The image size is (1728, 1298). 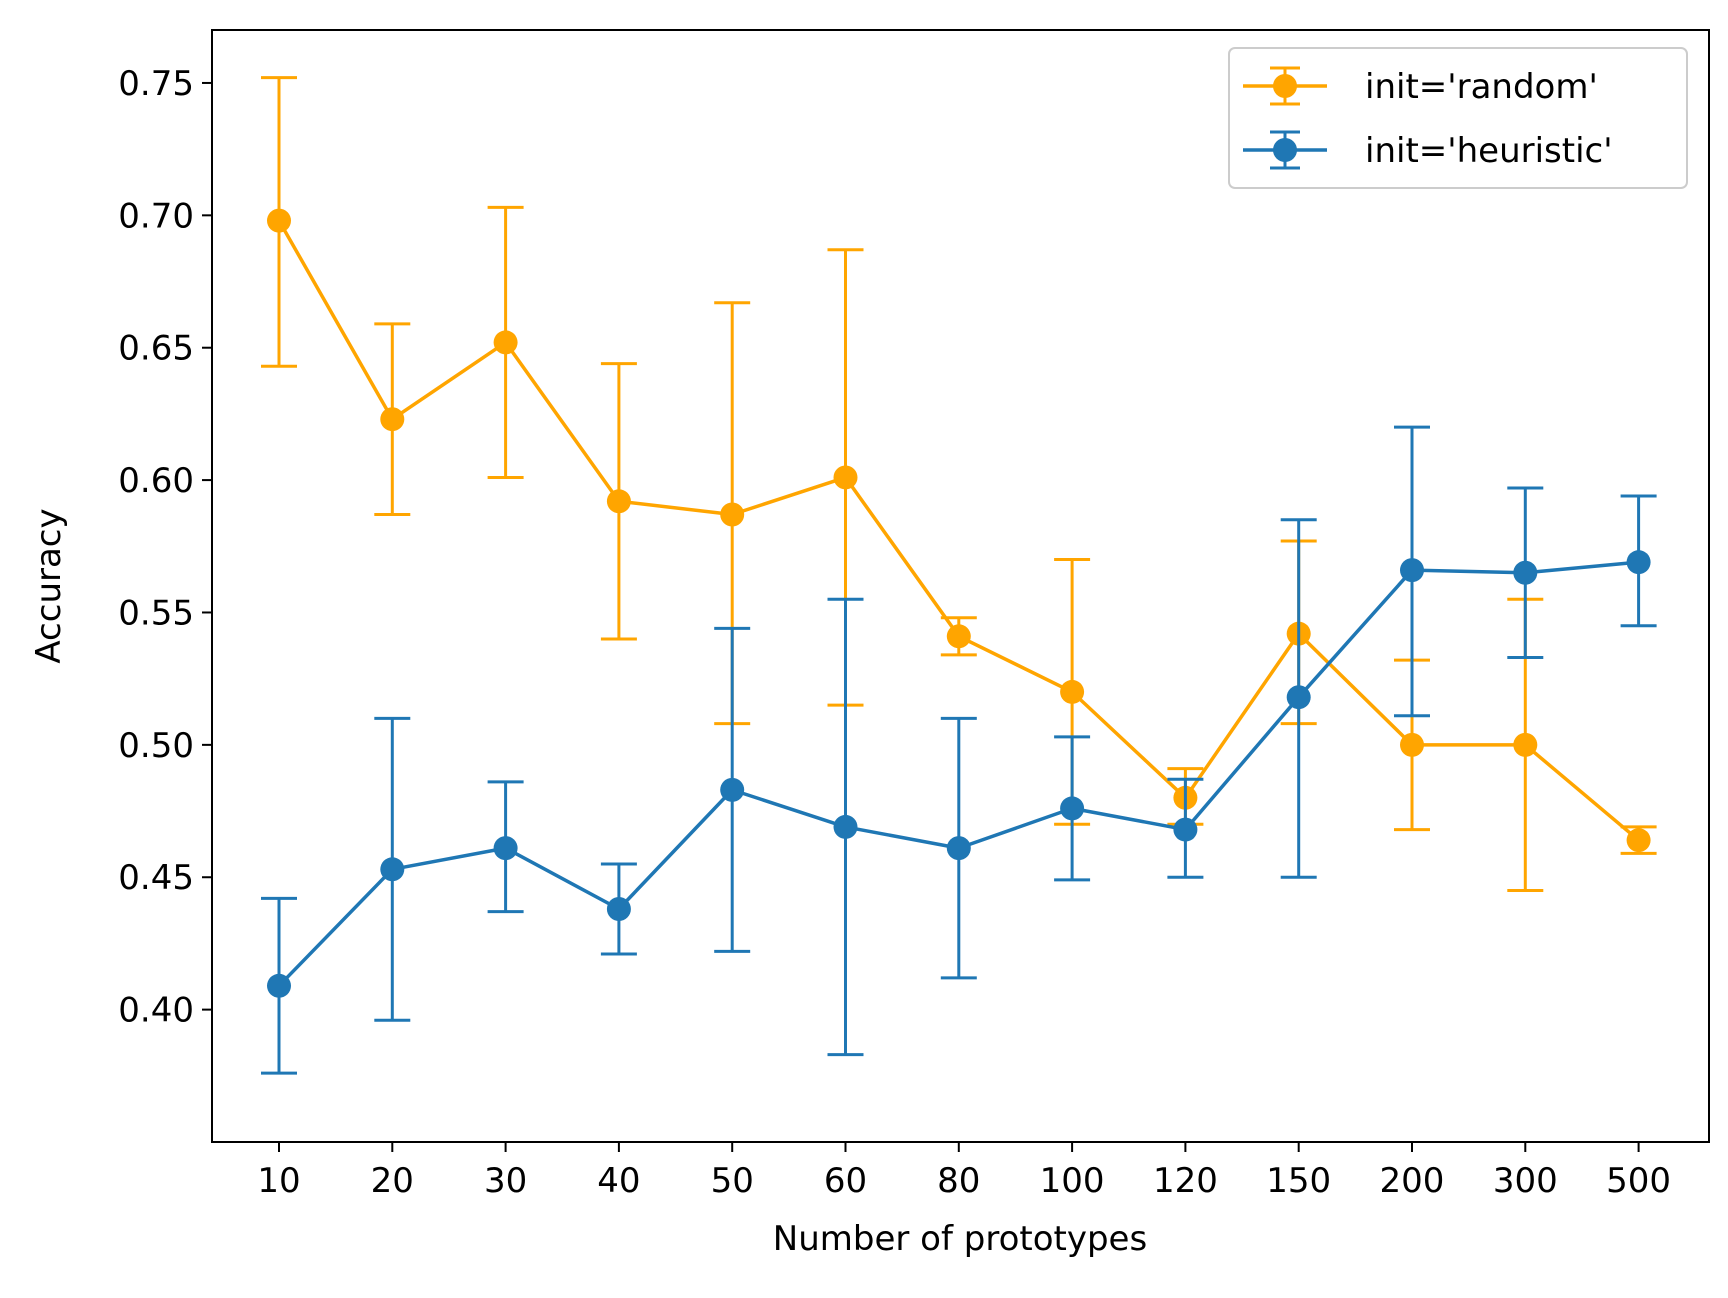 What do you see at coordinates (156, 613) in the screenshot?
I see `y-tick-label: 0.55` at bounding box center [156, 613].